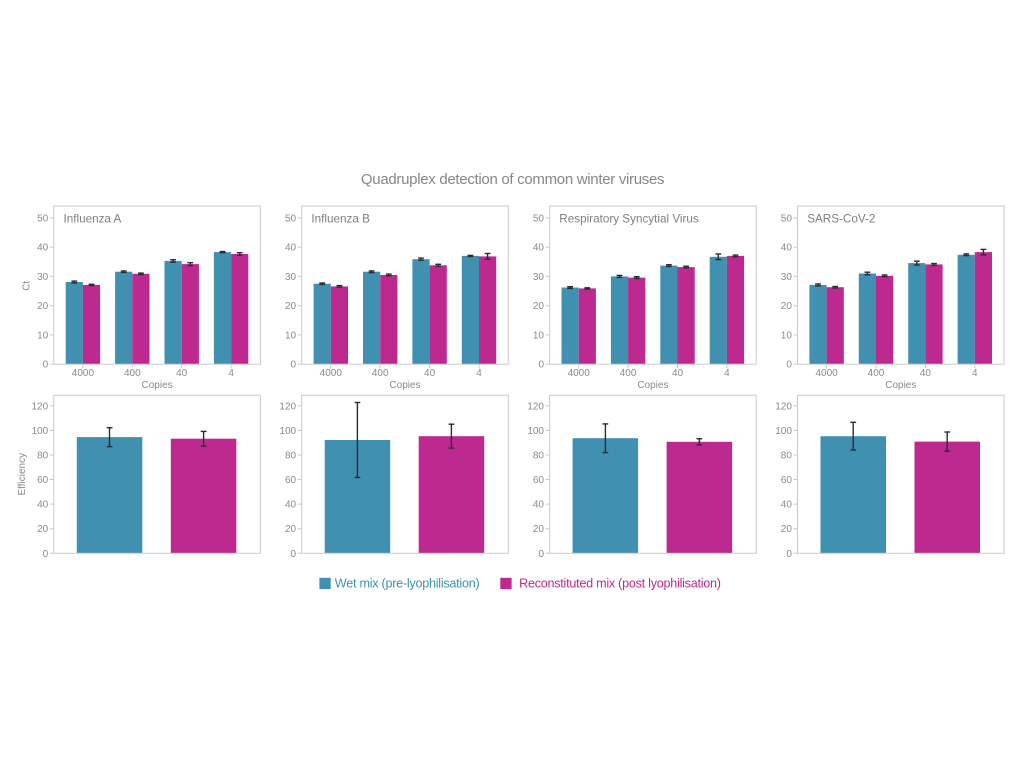 The height and width of the screenshot is (769, 1024). Describe the element at coordinates (407, 584) in the screenshot. I see `svg-text: Wet mix (pre-lyophilisation)` at that location.